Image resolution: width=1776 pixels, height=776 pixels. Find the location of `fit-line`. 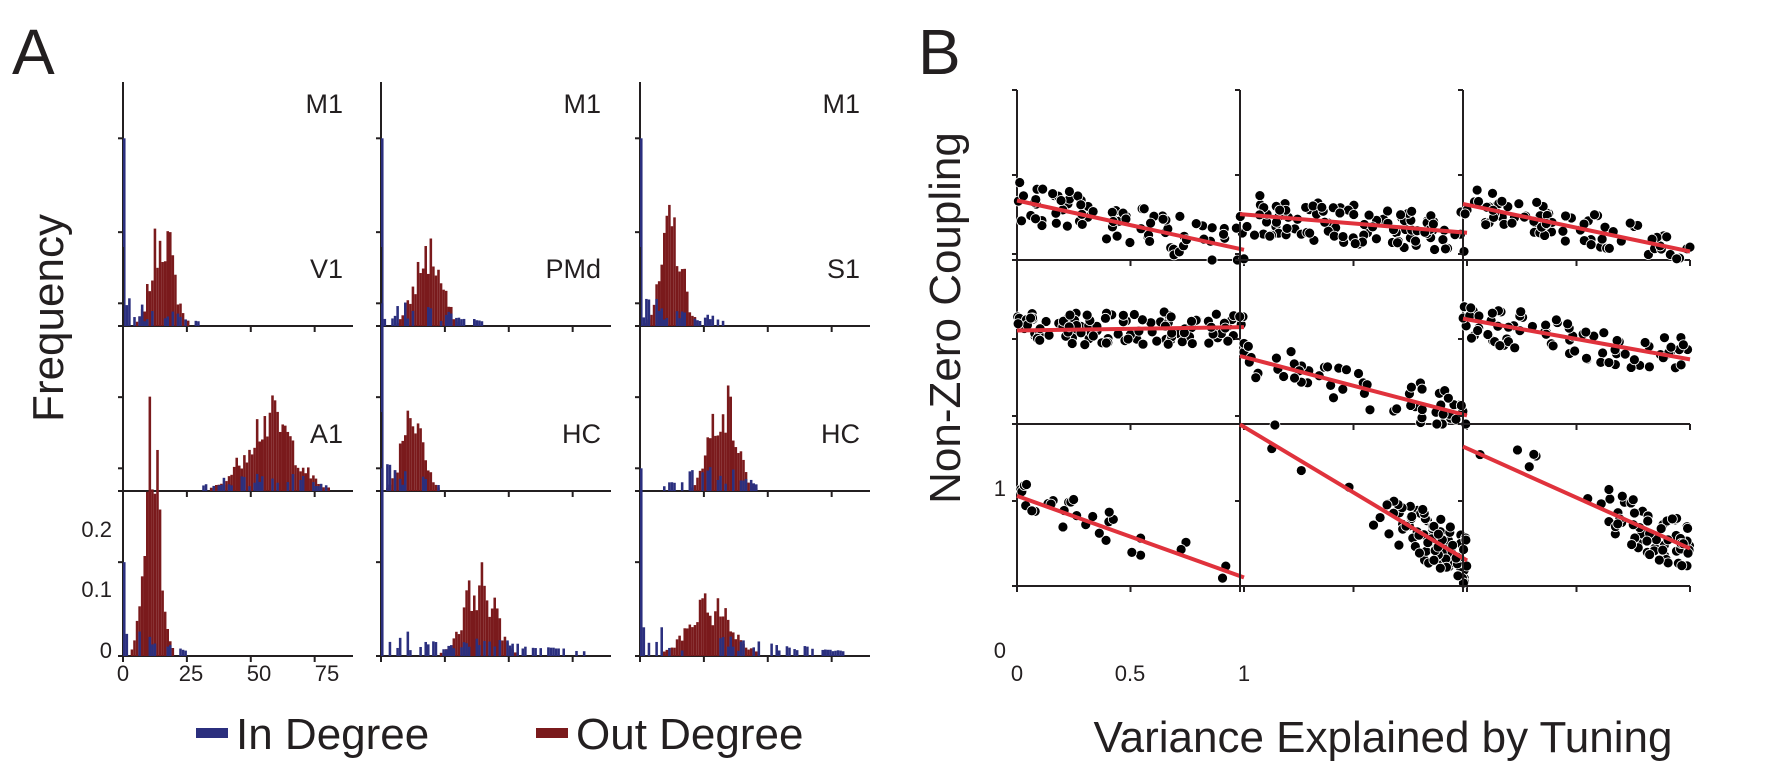

fit-line is located at coordinates (1353, 223).